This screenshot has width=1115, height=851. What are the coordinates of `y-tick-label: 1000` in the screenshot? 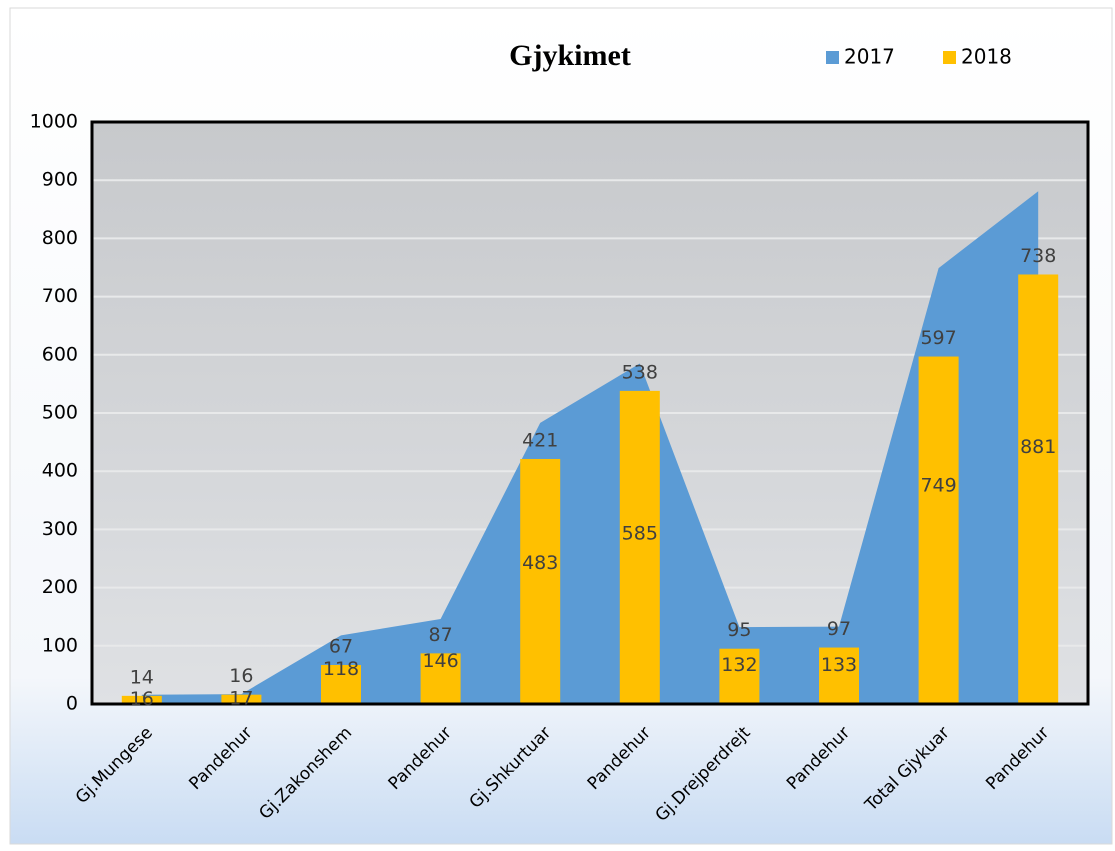 It's located at (54, 122).